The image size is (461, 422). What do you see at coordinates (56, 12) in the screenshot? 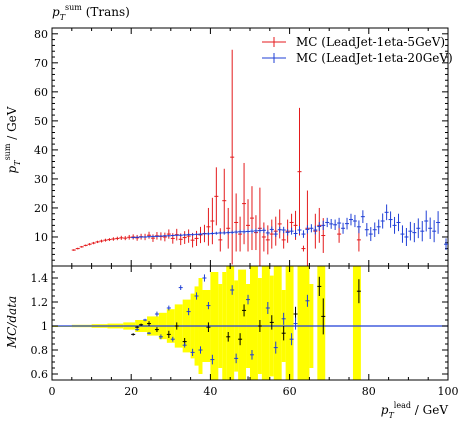
I see `title-symbol: p` at bounding box center [56, 12].